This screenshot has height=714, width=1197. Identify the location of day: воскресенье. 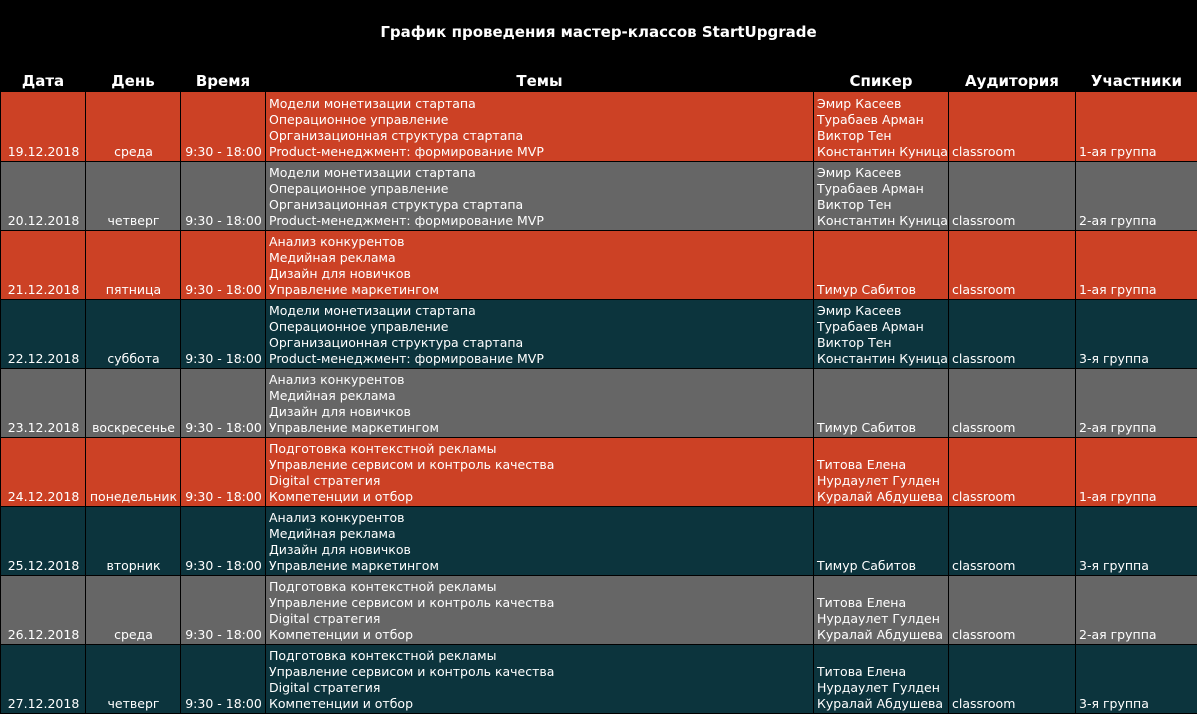
(133, 402).